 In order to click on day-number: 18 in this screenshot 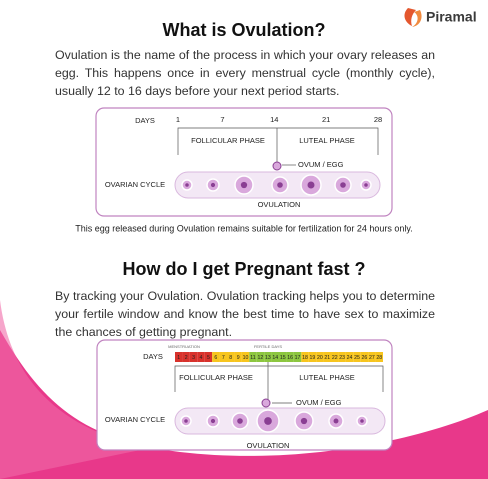, I will do `click(305, 358)`.